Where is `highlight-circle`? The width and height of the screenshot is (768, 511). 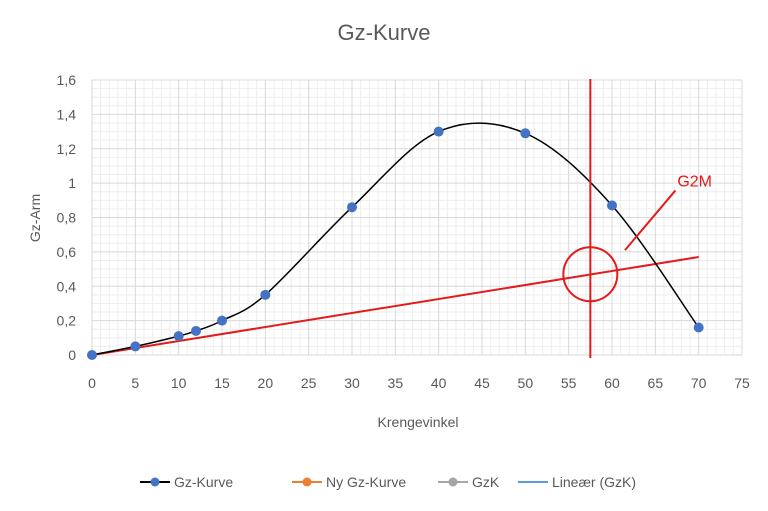 highlight-circle is located at coordinates (590, 274).